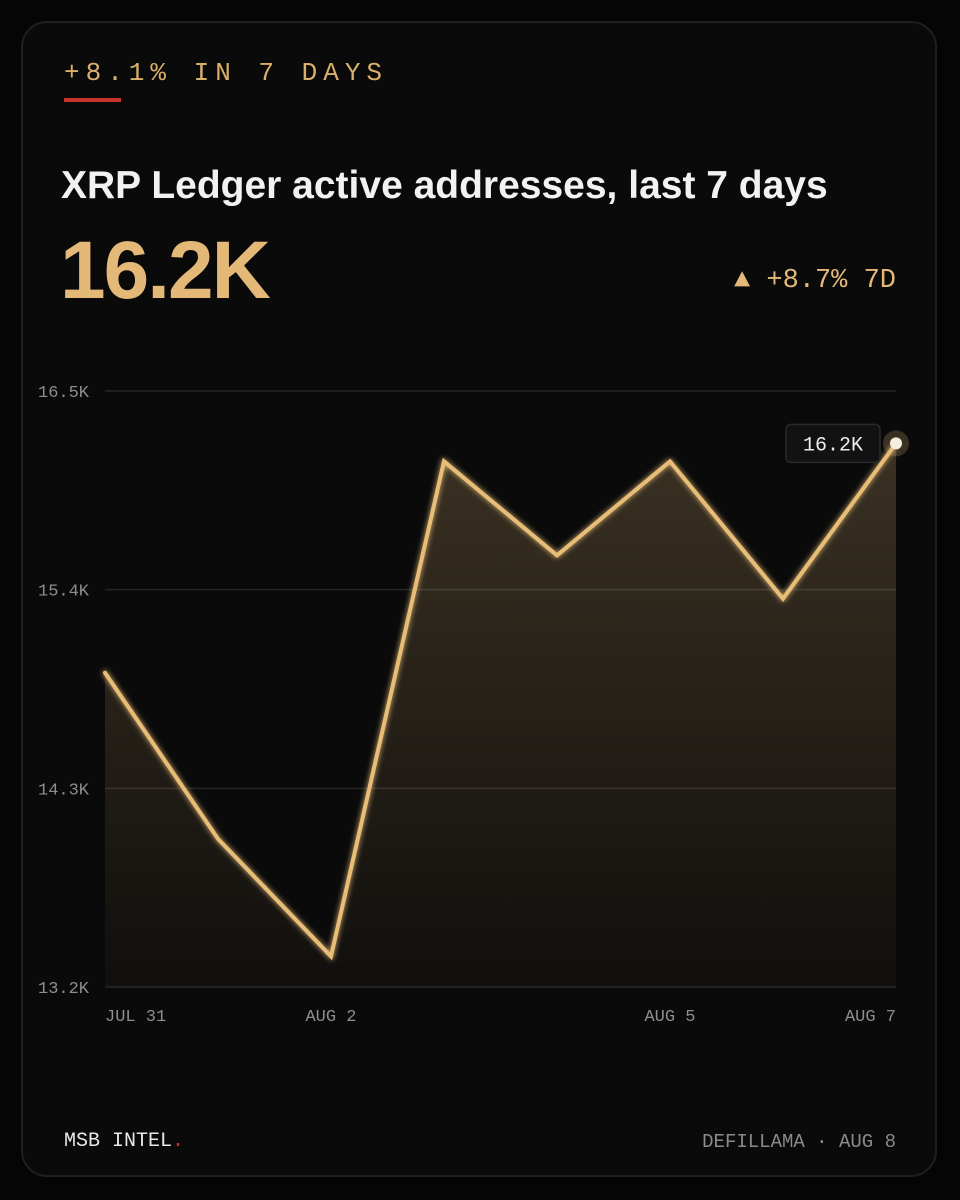 The height and width of the screenshot is (1200, 960). Describe the element at coordinates (135, 1017) in the screenshot. I see `x-tick-label: JUL 31` at that location.